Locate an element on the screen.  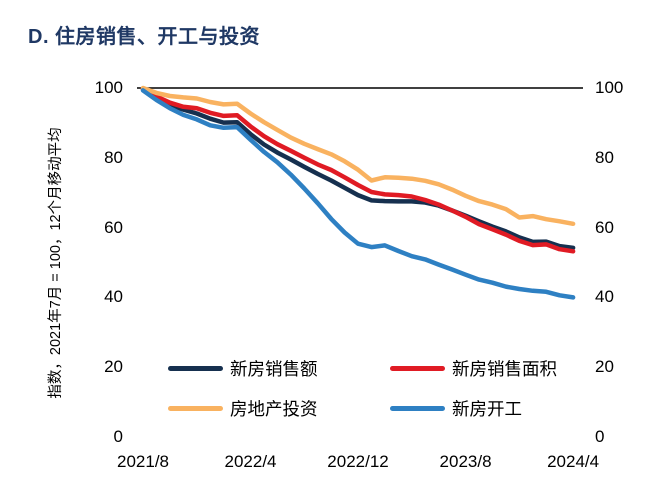
legend-item: 新房销售额 is located at coordinates (279, 368).